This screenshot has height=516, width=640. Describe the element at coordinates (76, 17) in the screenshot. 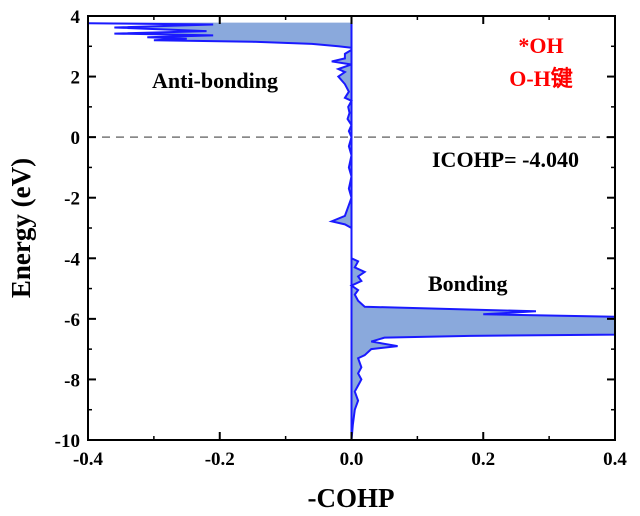

I see `y-tick-label: 4` at that location.